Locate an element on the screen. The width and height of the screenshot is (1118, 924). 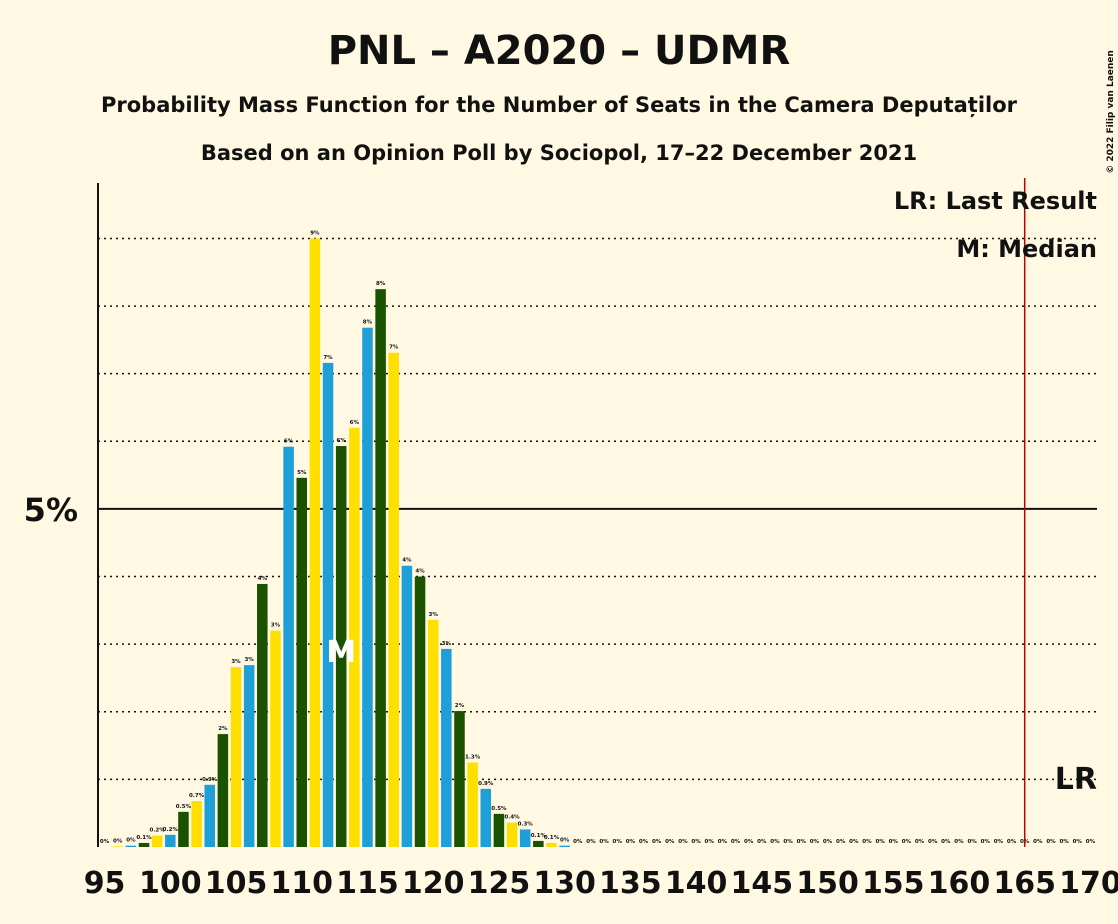
x-tick-label: 165 is located at coordinates (1024, 883).